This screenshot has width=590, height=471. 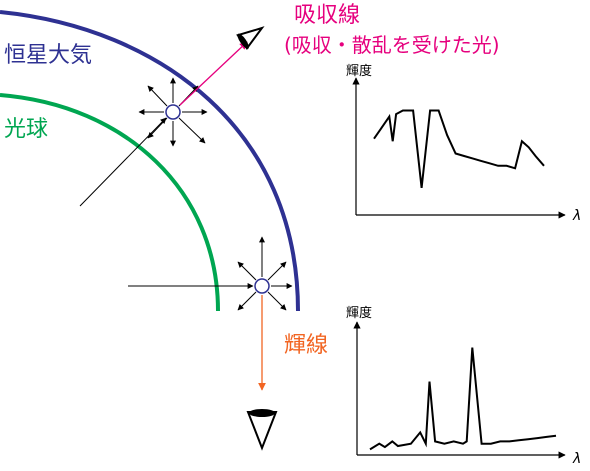 I want to click on absorption-subtitle: (吸収・散乱を受けた光), so click(x=392, y=45).